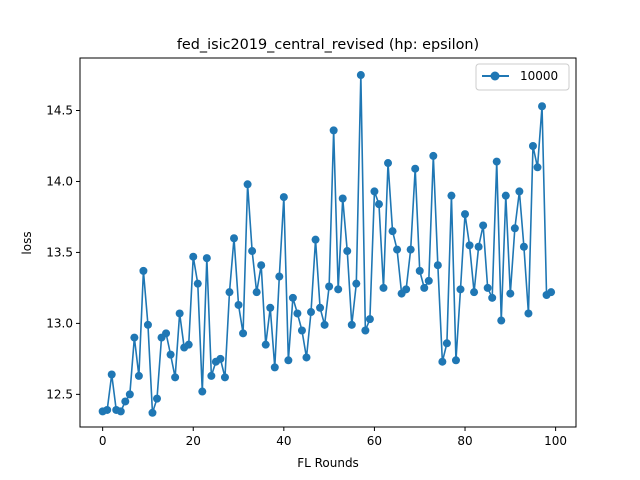  What do you see at coordinates (103, 441) in the screenshot?
I see `x-tick-label: 0` at bounding box center [103, 441].